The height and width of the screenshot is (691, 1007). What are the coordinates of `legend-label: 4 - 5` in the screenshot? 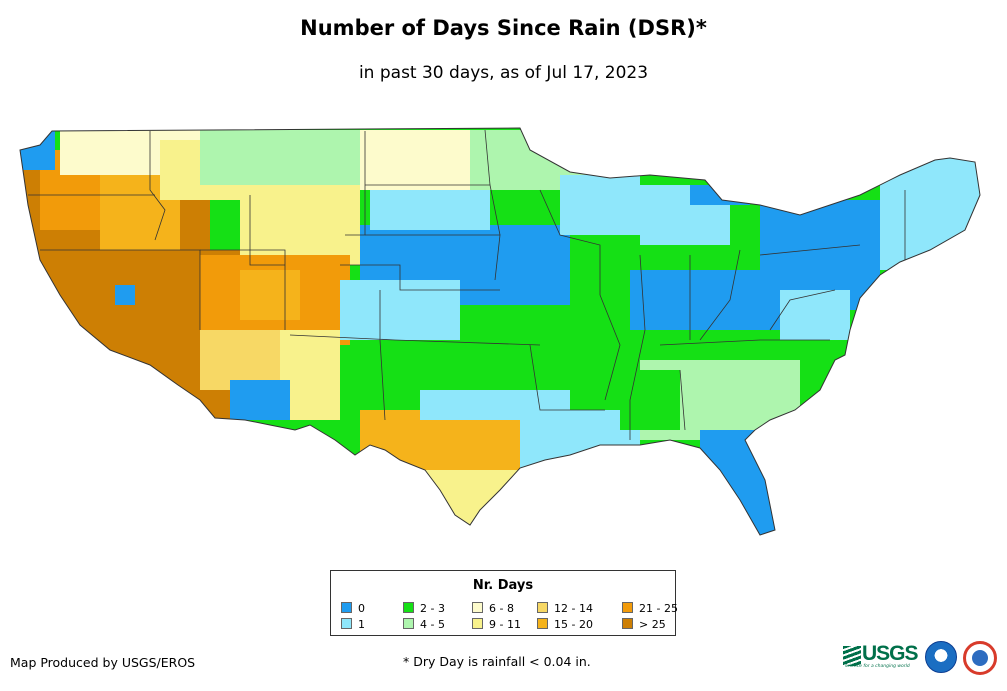 It's located at (432, 624).